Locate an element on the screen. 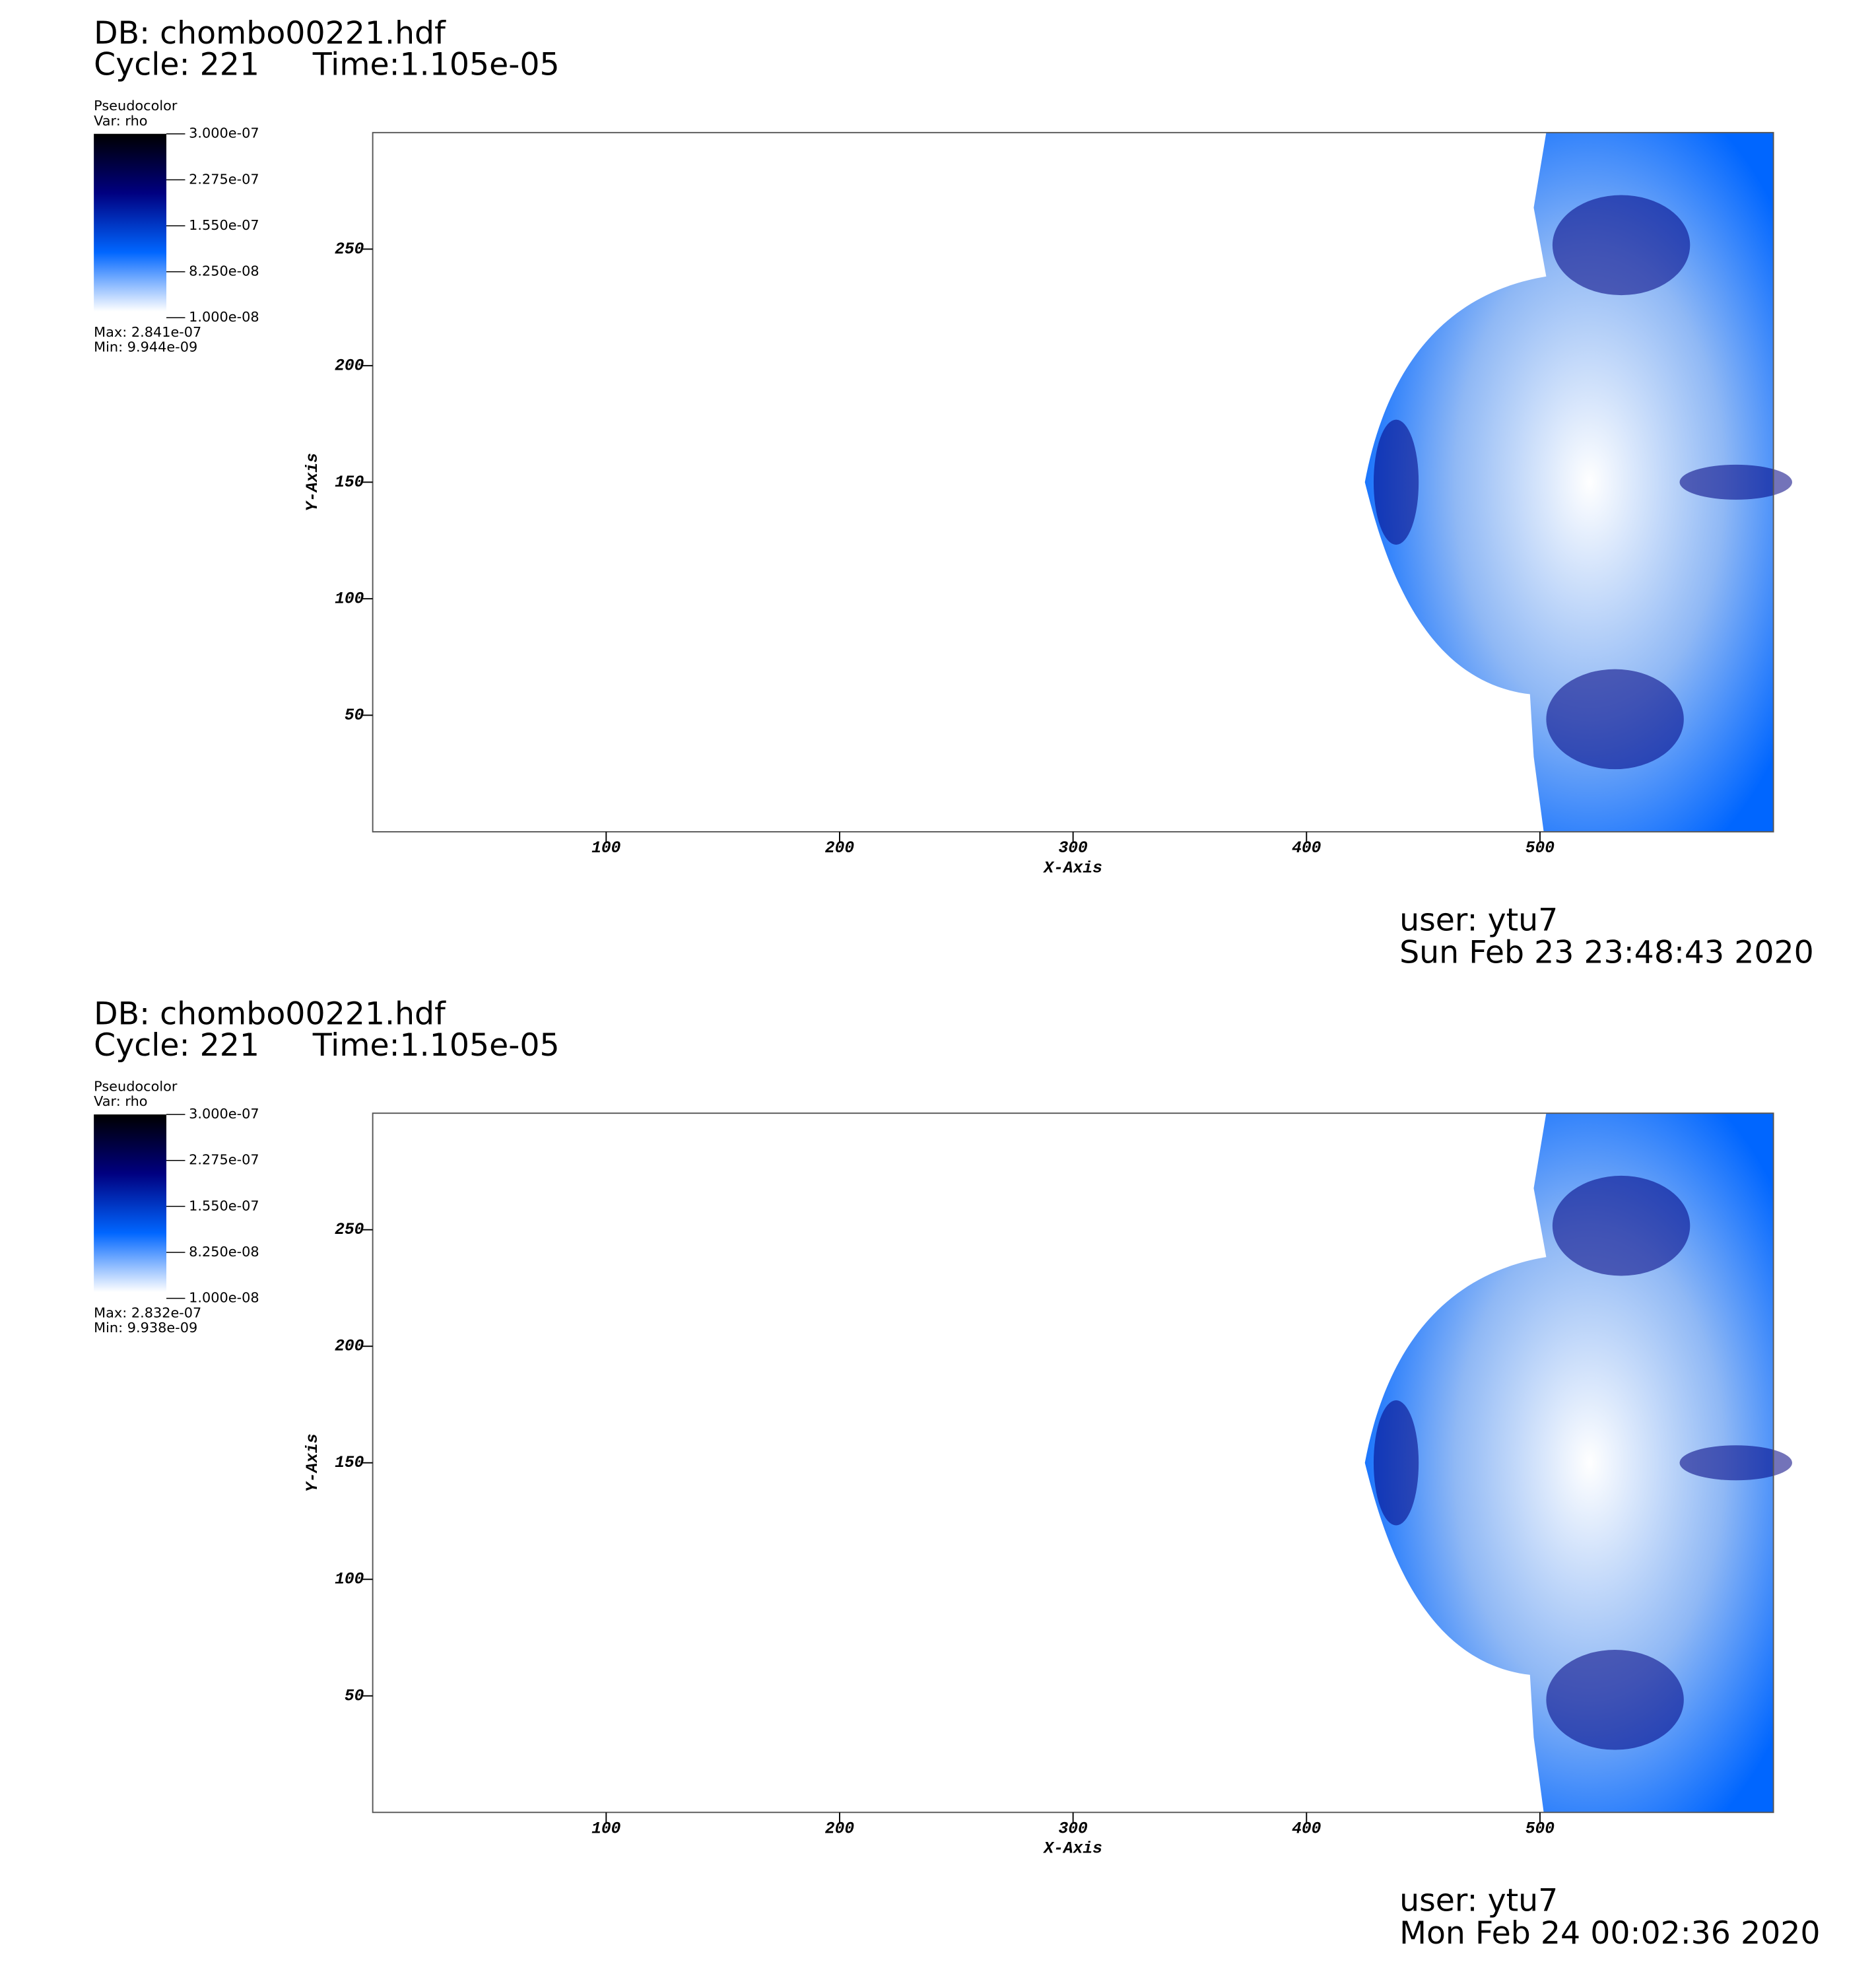 The width and height of the screenshot is (1876, 1970). min-label: Min: 9.944e-09 is located at coordinates (145, 347).